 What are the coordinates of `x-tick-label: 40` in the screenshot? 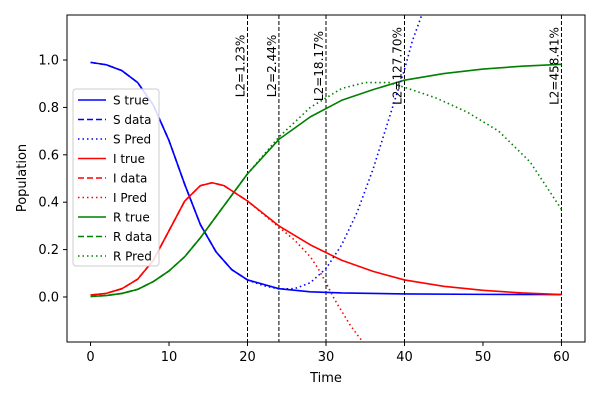 It's located at (404, 357).